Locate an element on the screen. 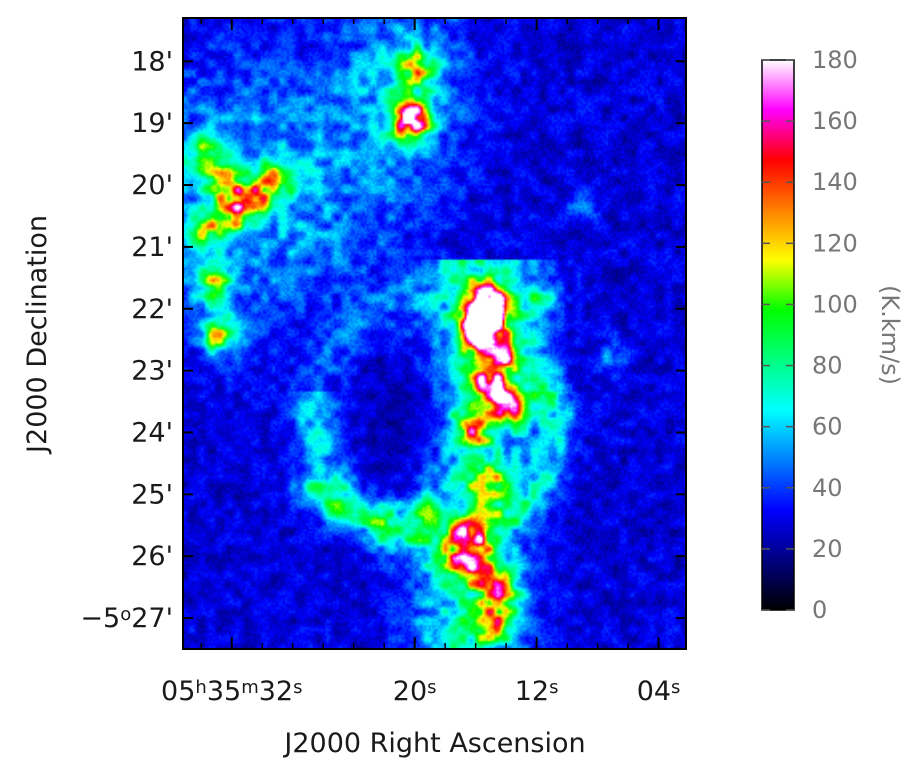 This screenshot has width=922, height=780. colorbar-tick-label-4: 80 is located at coordinates (827, 366).